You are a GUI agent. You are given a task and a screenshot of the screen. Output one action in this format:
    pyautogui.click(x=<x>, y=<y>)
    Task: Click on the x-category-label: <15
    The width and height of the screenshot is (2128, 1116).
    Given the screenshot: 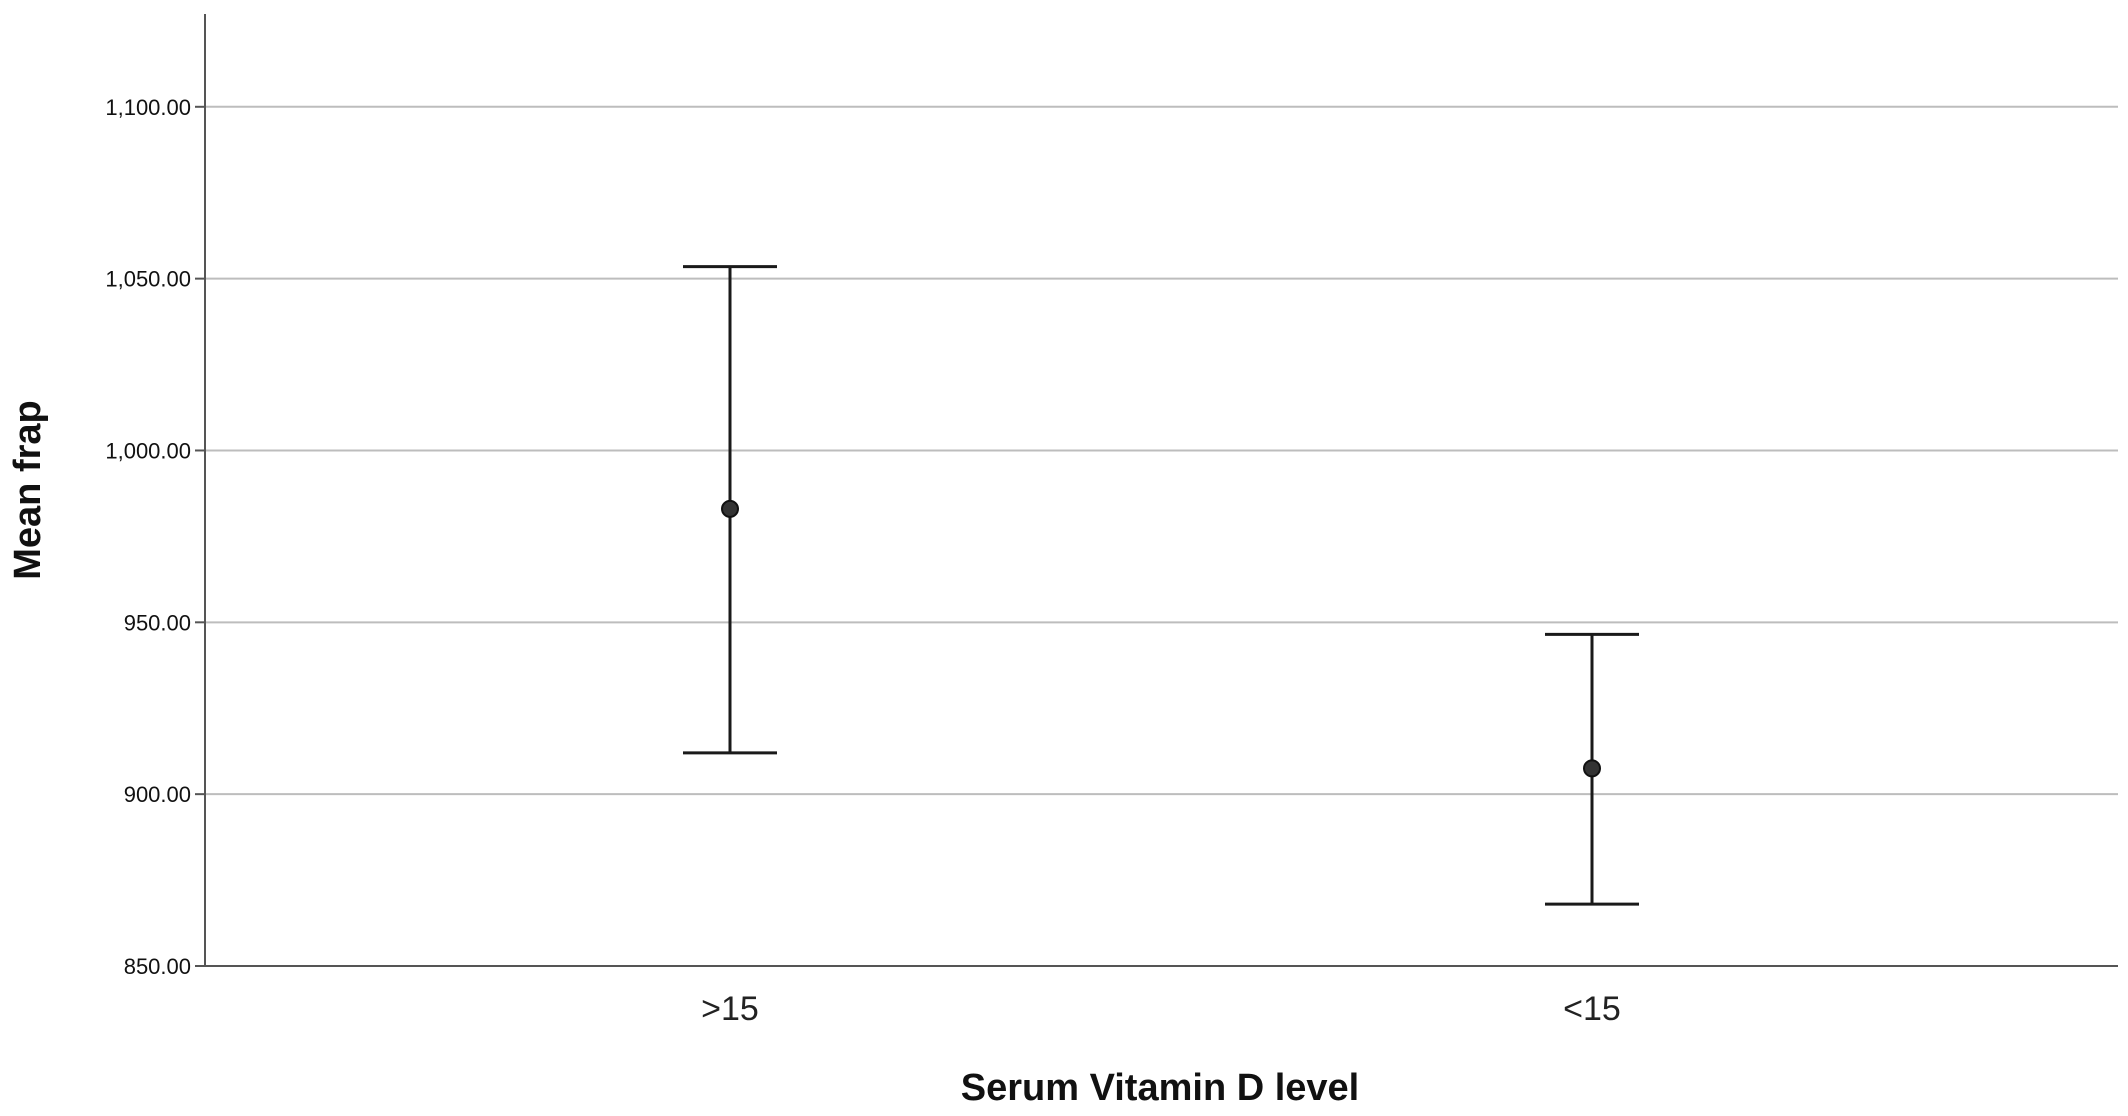 What is the action you would take?
    pyautogui.click(x=1592, y=1009)
    